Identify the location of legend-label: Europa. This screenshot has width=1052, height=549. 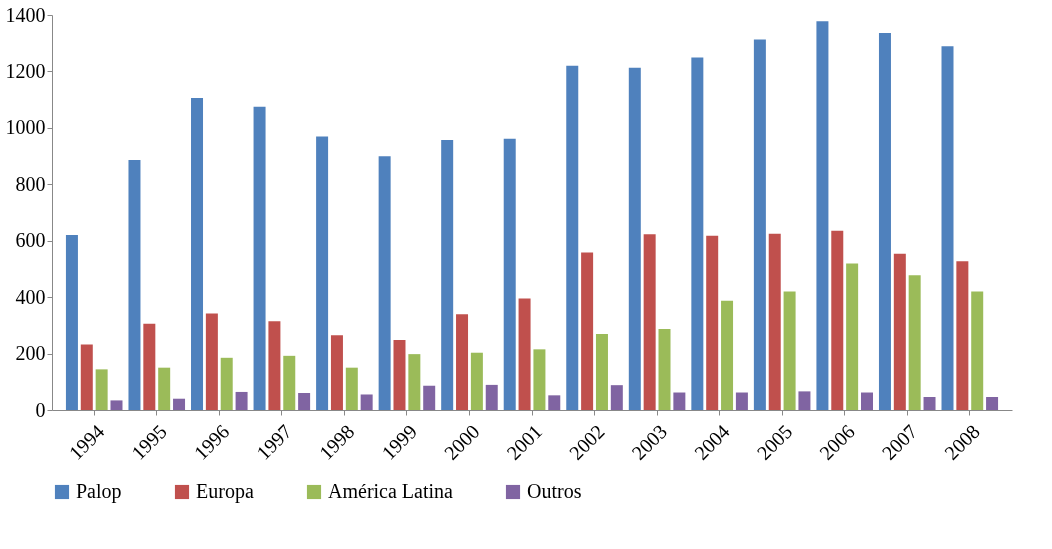
(225, 491).